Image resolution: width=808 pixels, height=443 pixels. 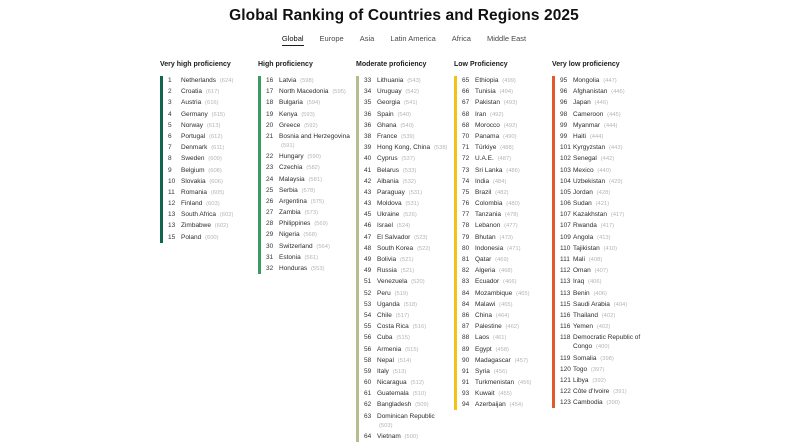 I want to click on ranking-row: 2 Croatia (617), so click(x=211, y=92).